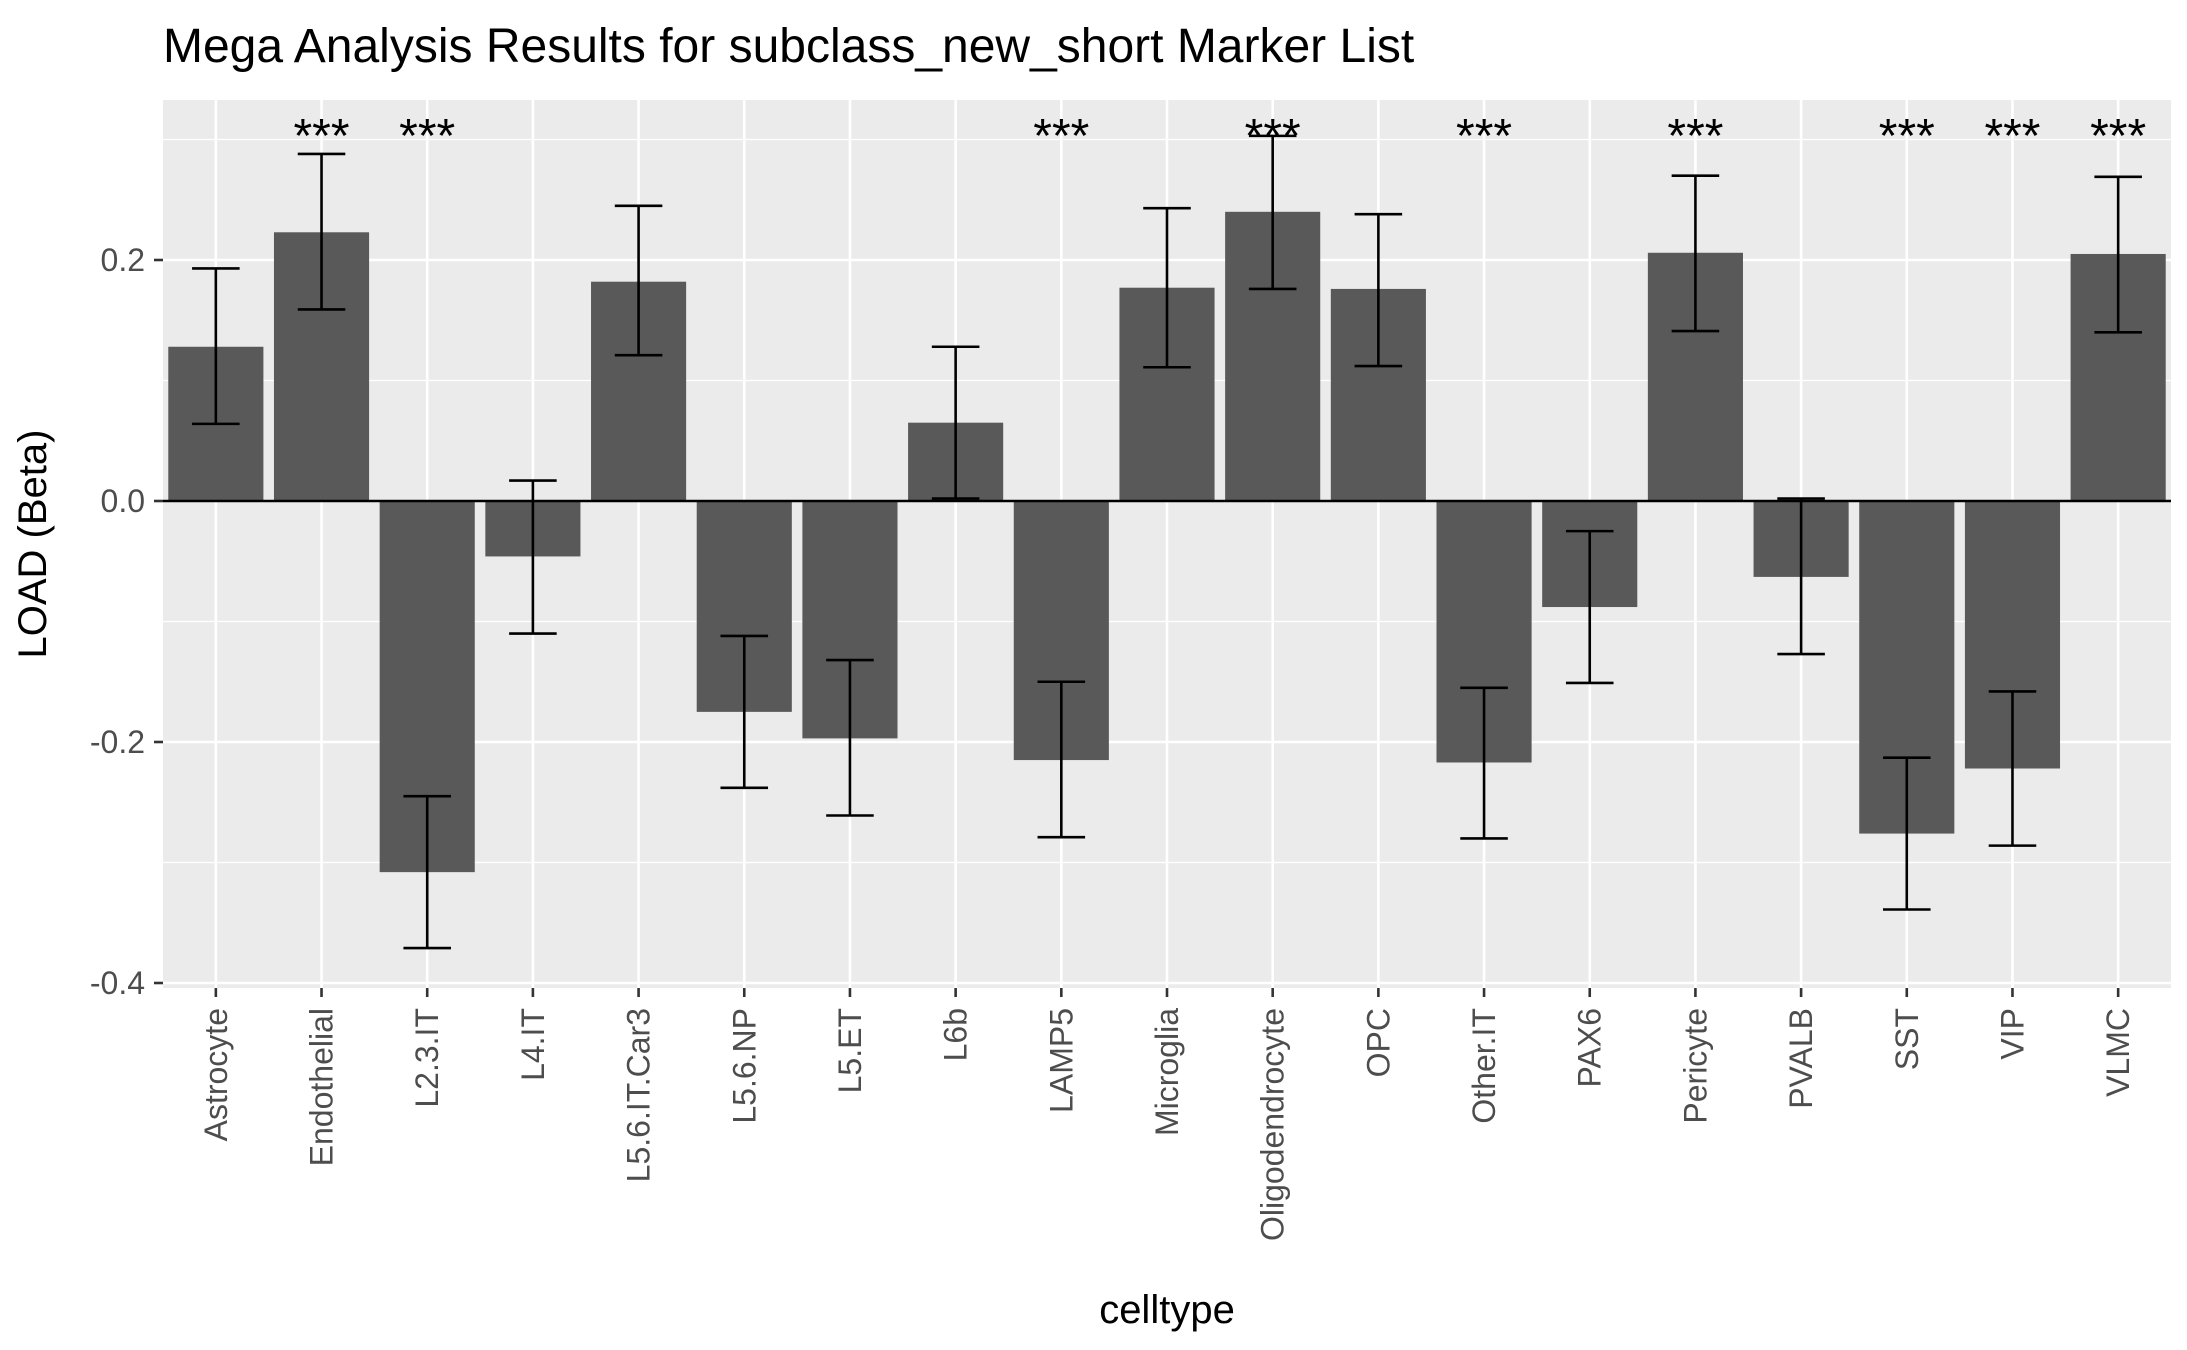 The image size is (2187, 1350). Describe the element at coordinates (744, 1066) in the screenshot. I see `x-tick-label: L5.6.NP` at that location.